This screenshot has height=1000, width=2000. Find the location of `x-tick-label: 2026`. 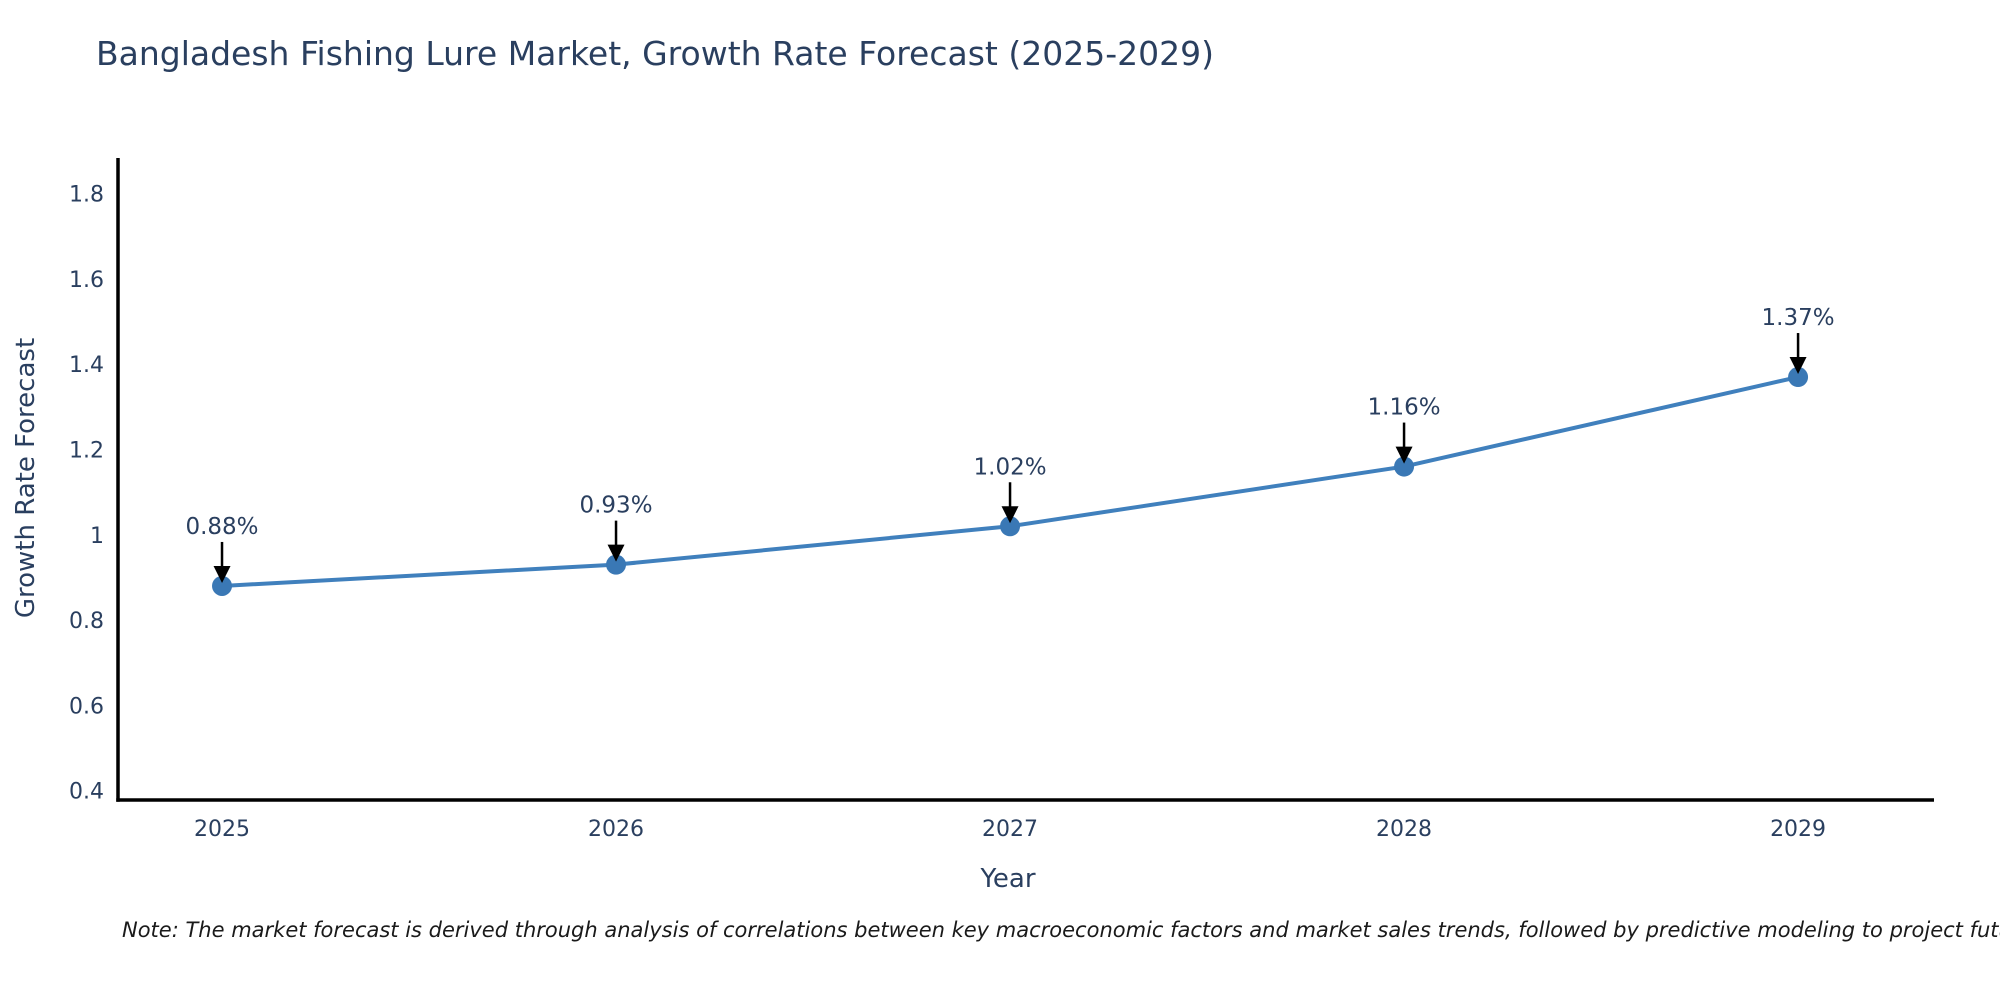

x-tick-label: 2026 is located at coordinates (616, 829).